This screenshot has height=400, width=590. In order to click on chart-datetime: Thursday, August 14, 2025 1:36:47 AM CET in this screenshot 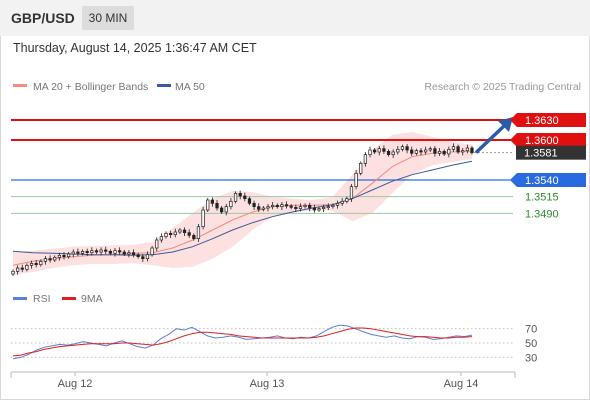, I will do `click(135, 48)`.